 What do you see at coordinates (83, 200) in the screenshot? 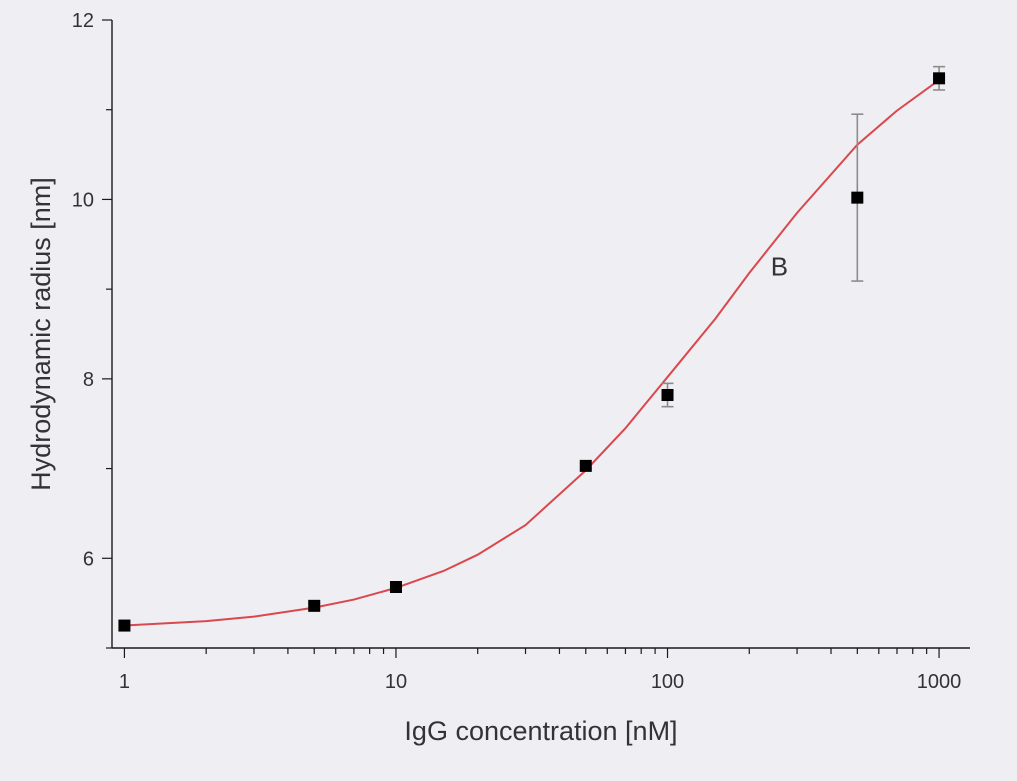
I see `y-tick-label: 10` at bounding box center [83, 200].